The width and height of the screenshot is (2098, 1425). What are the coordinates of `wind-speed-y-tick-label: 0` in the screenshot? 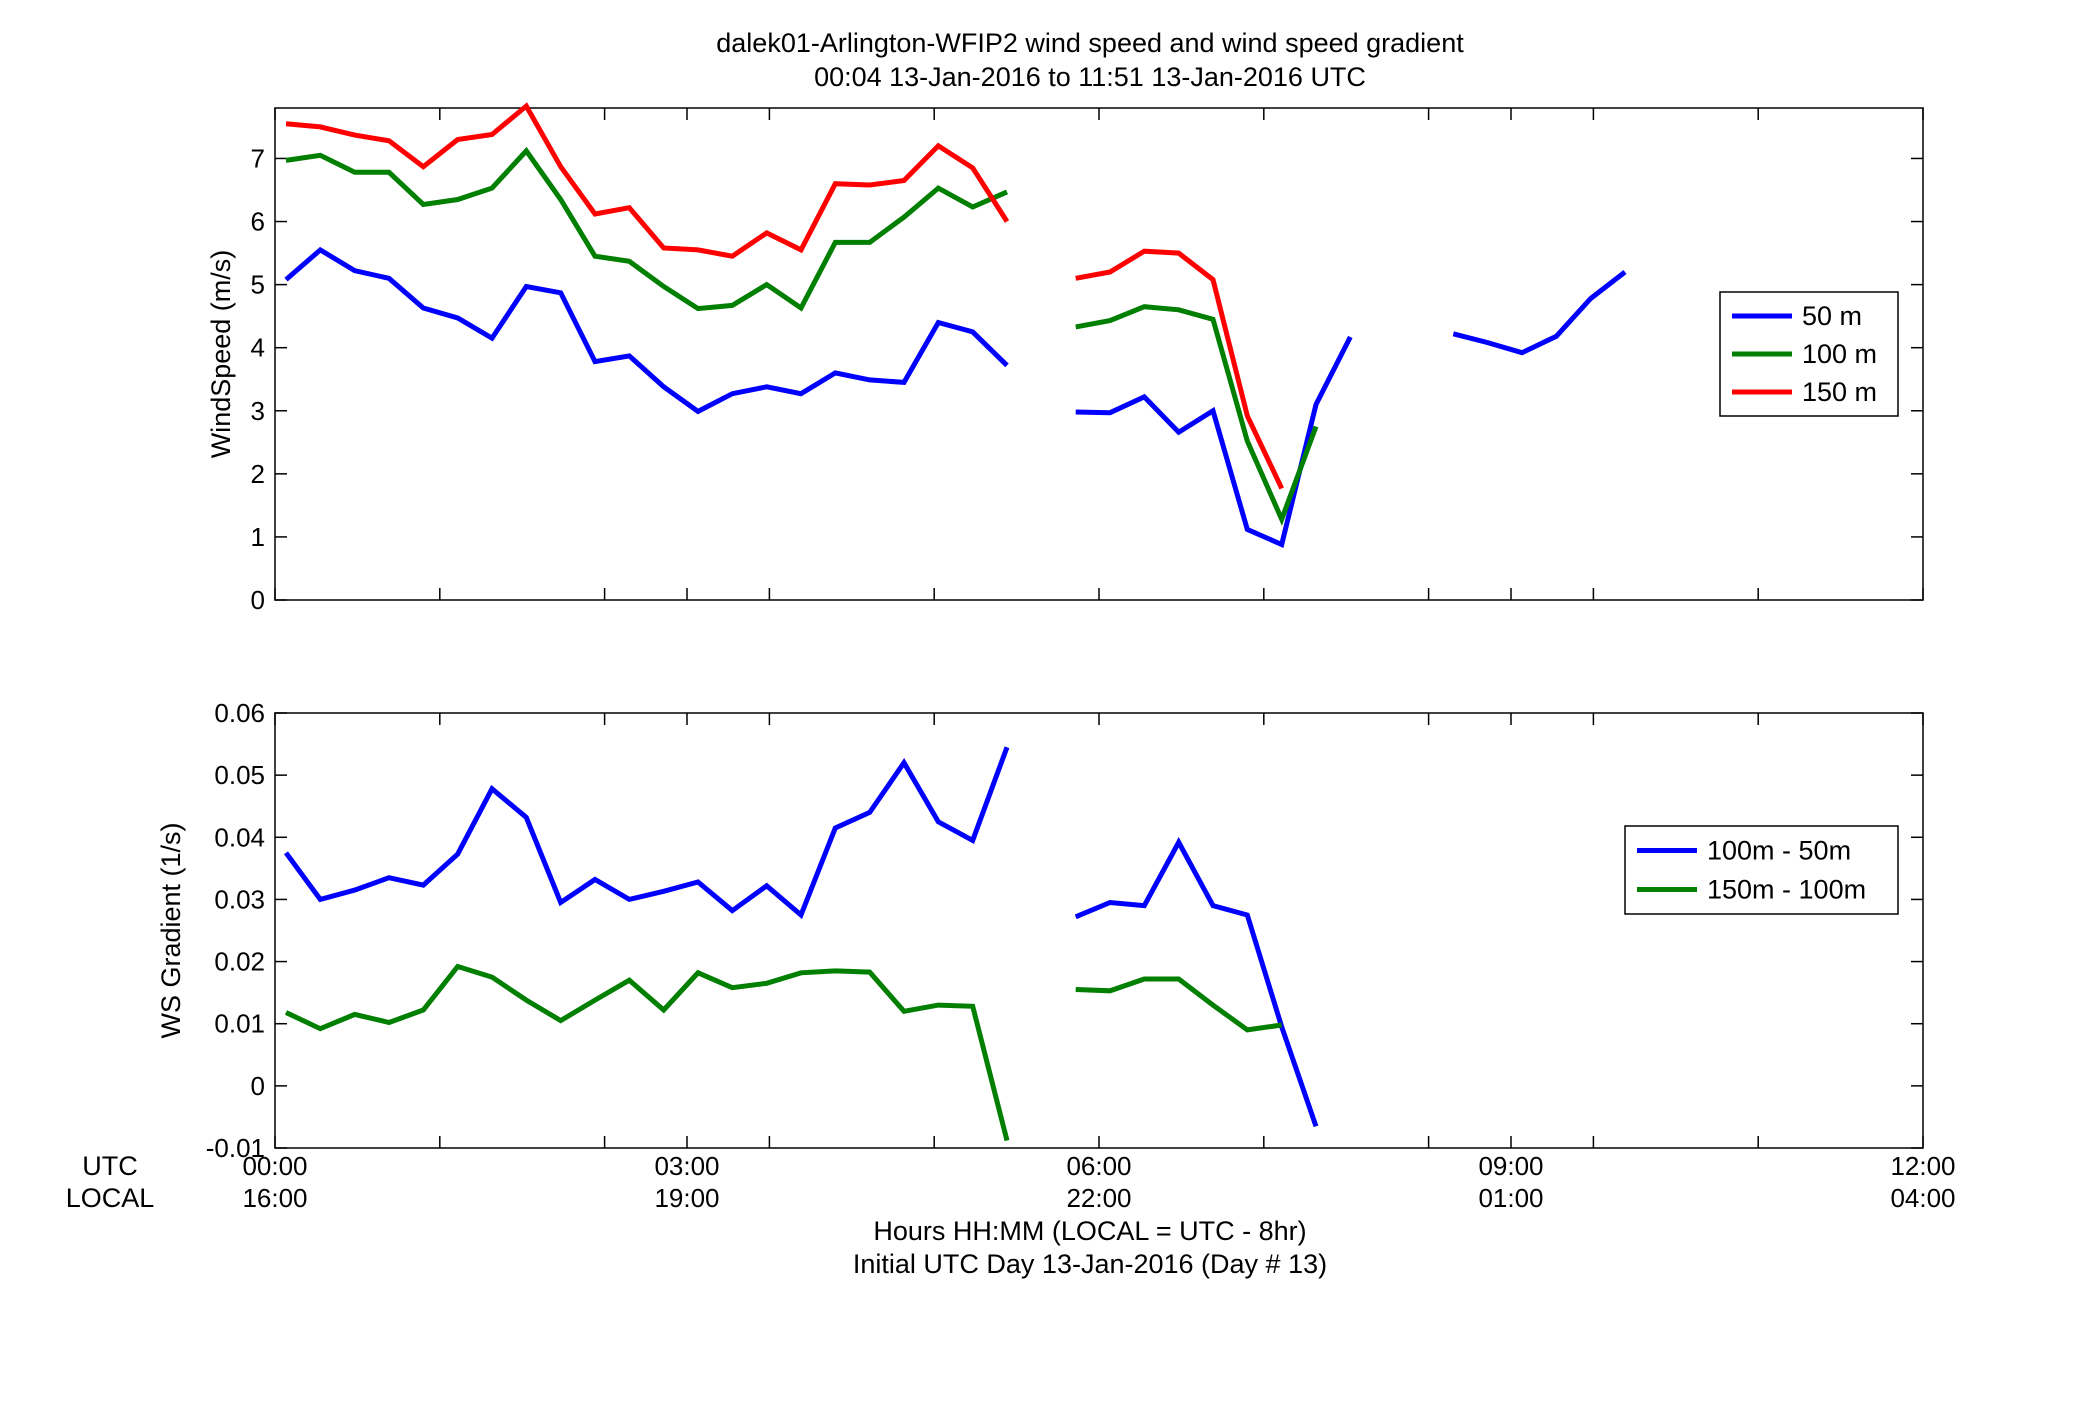 It's located at (258, 600).